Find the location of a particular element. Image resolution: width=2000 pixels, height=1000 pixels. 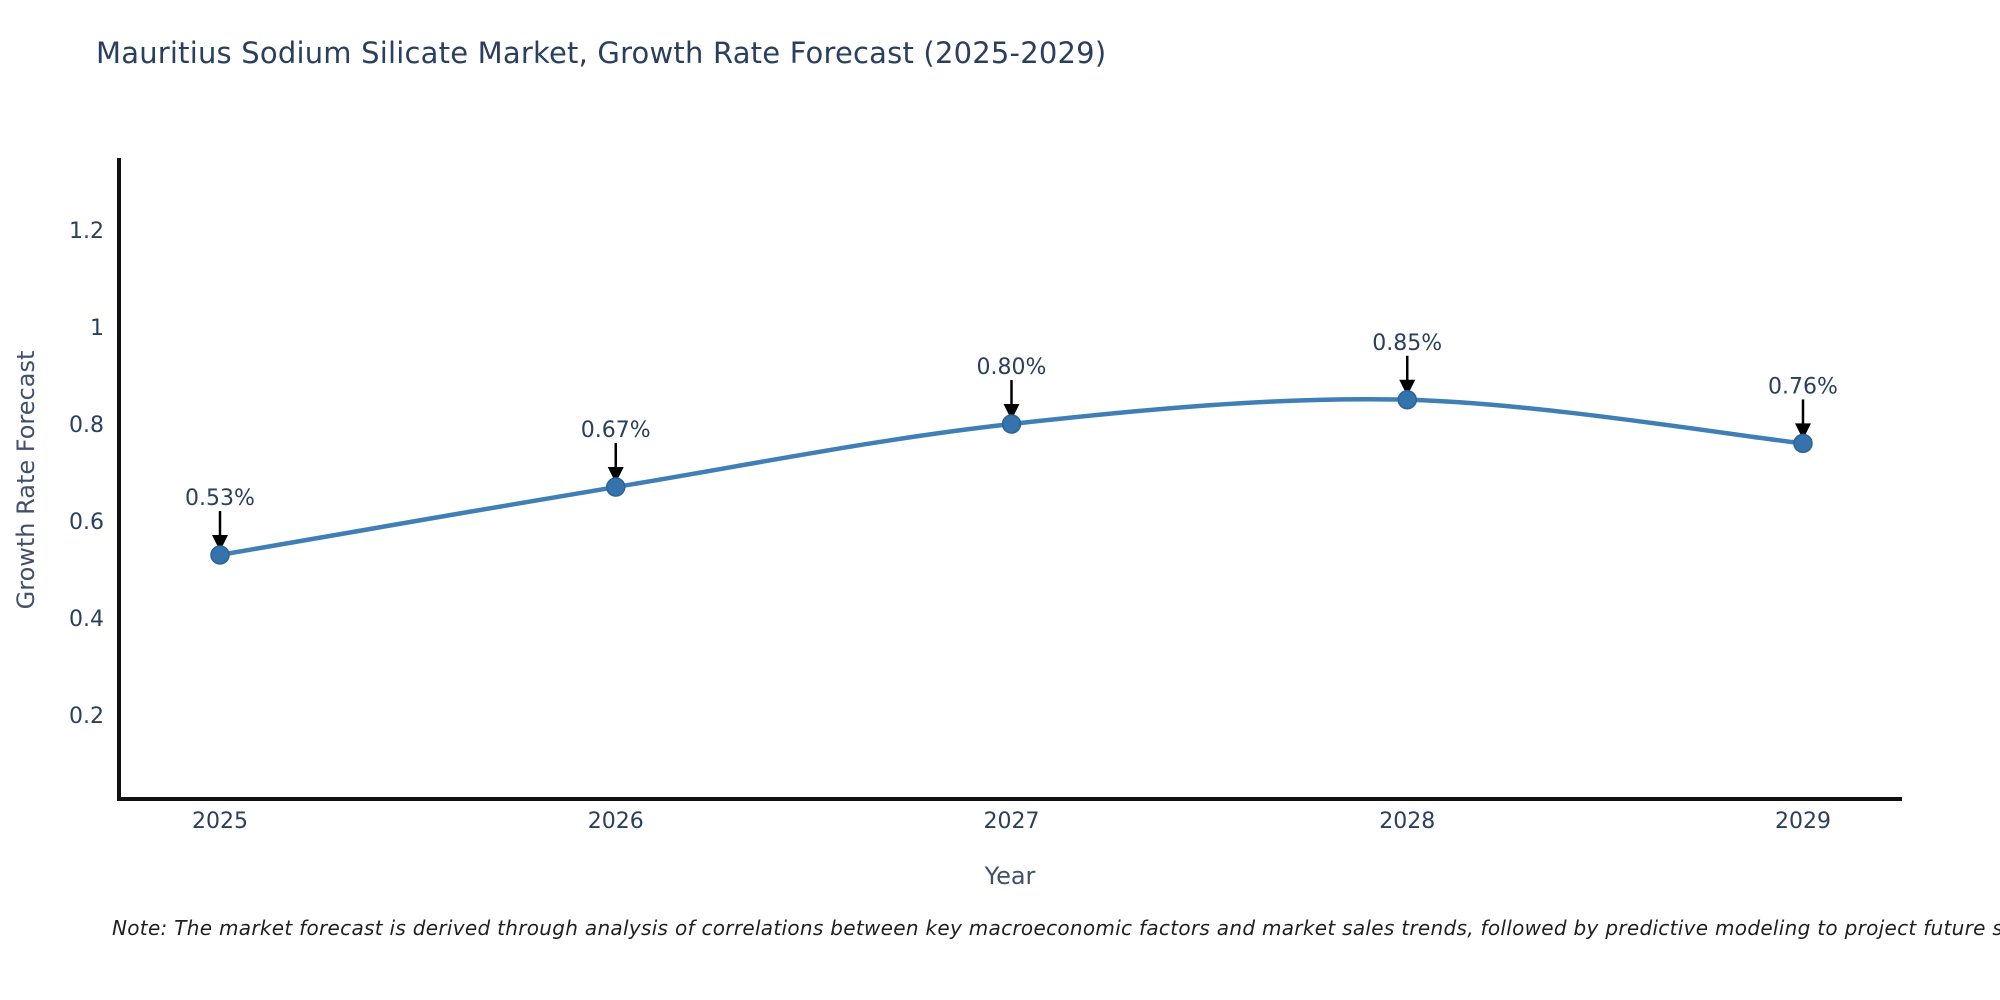

x-tick-label: 2027 is located at coordinates (1012, 821).